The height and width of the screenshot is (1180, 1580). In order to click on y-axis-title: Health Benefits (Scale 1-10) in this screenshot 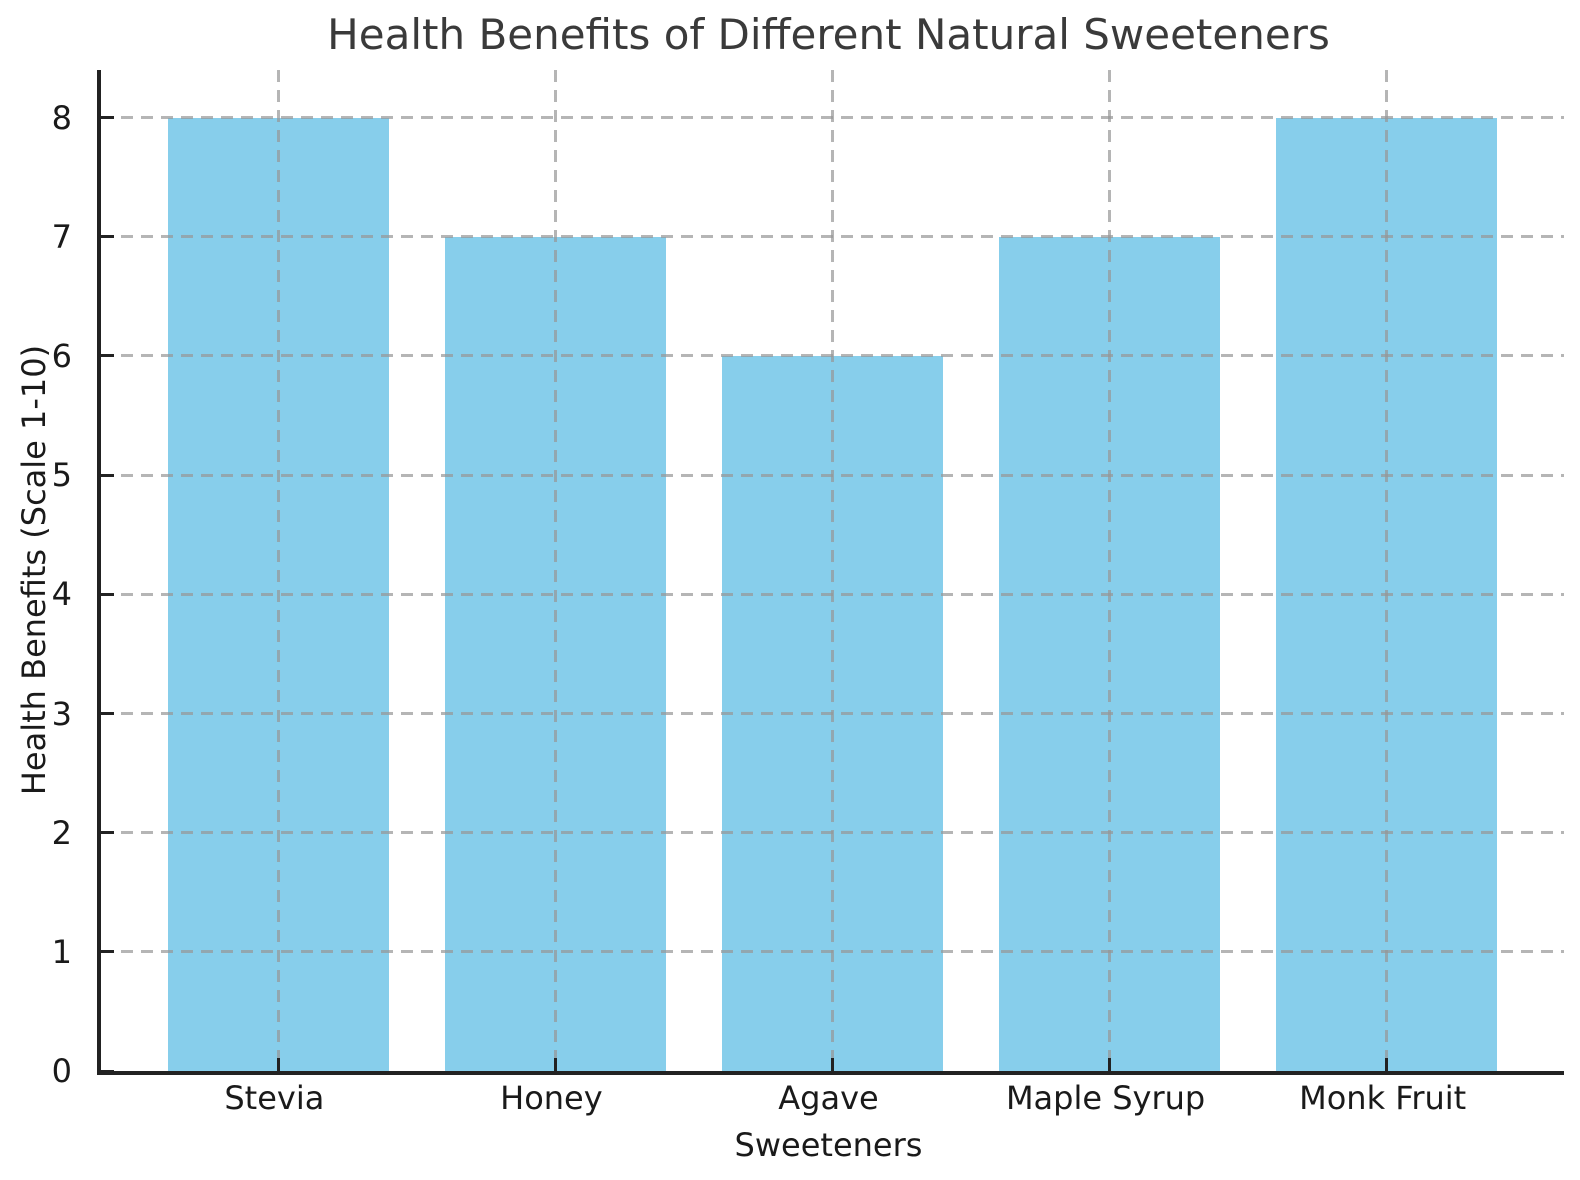, I will do `click(34, 570)`.